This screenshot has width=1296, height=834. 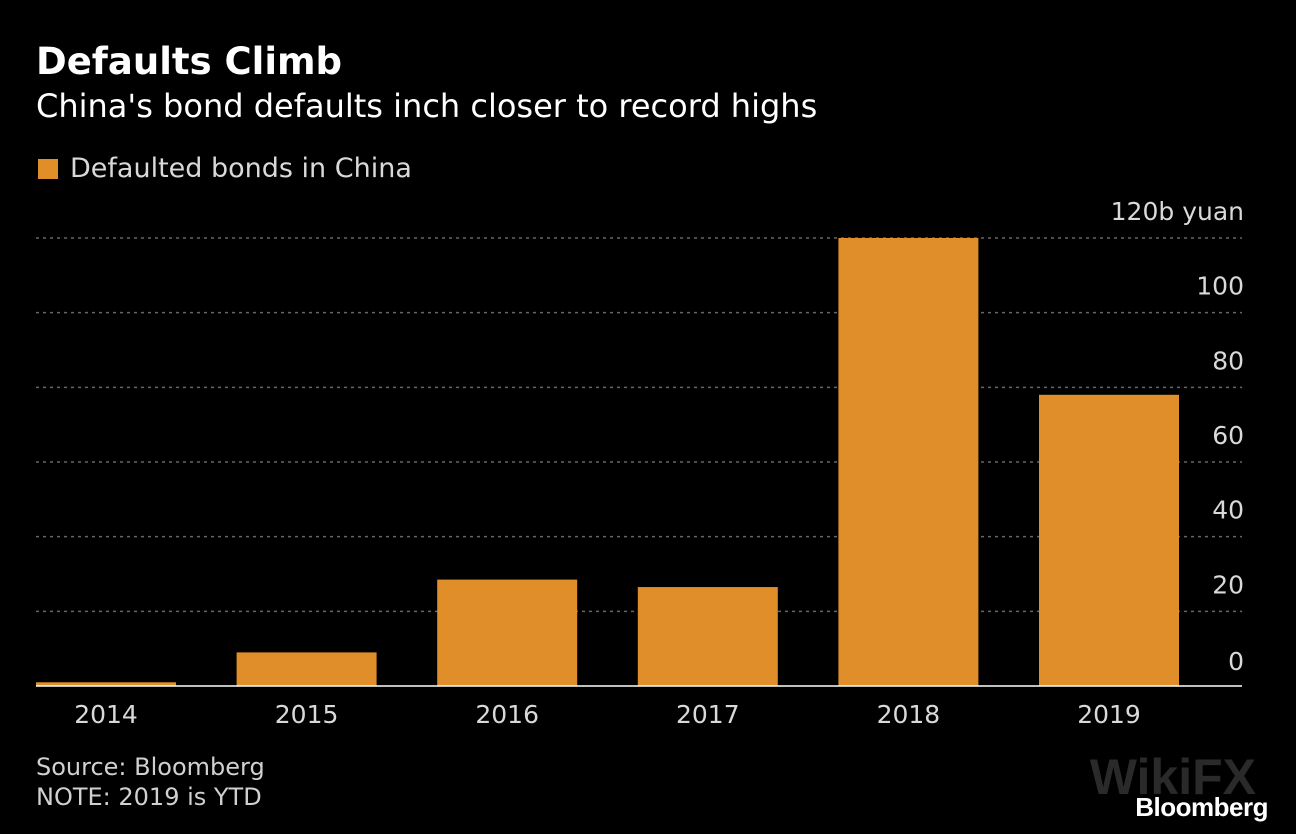 What do you see at coordinates (1228, 510) in the screenshot?
I see `y-tick-label: 40` at bounding box center [1228, 510].